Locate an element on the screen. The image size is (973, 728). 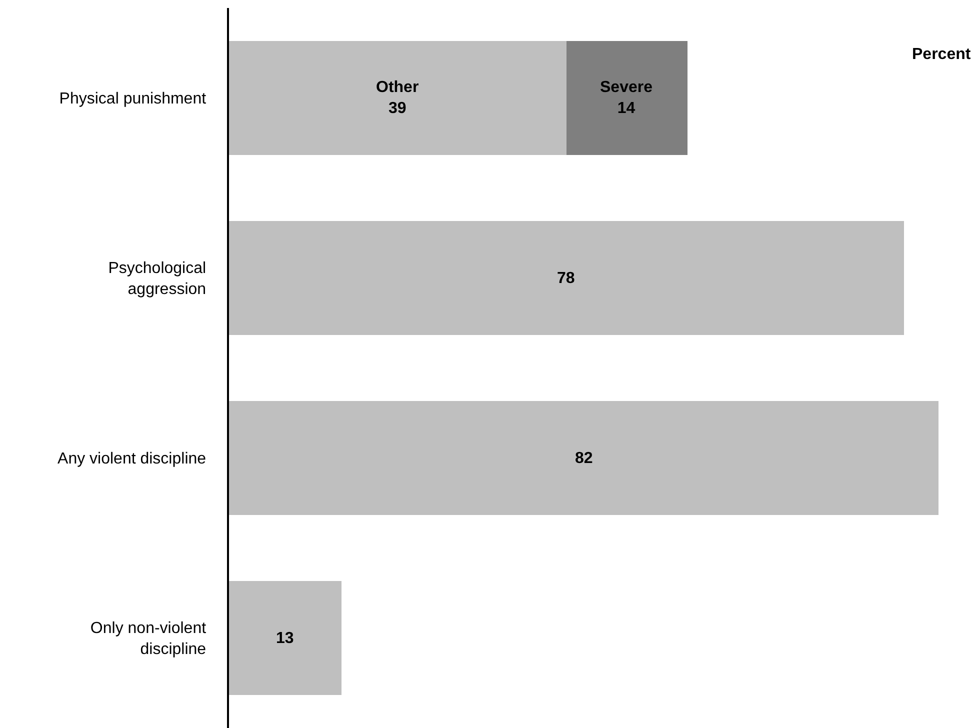
data-label: 39 is located at coordinates (397, 108).